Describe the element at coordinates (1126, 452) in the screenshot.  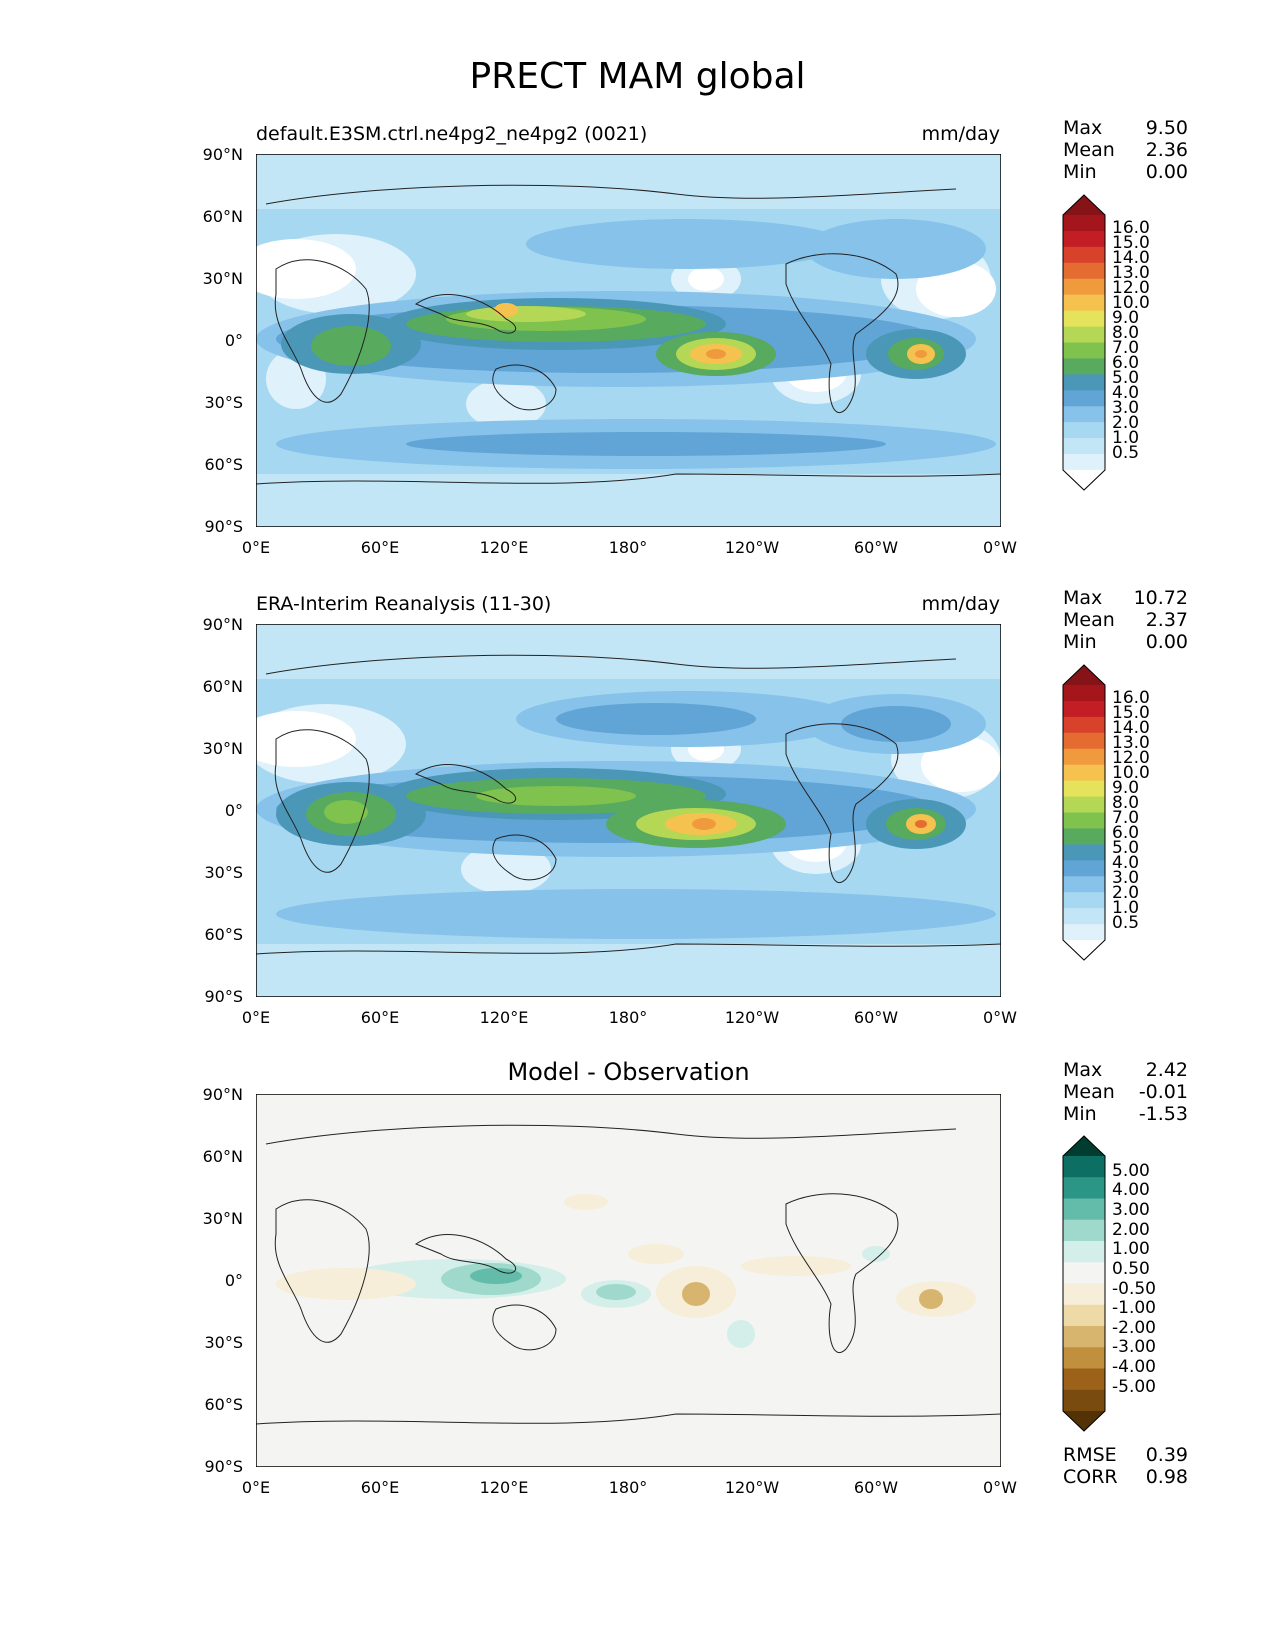
I see `colorbar-label: 0.5` at that location.